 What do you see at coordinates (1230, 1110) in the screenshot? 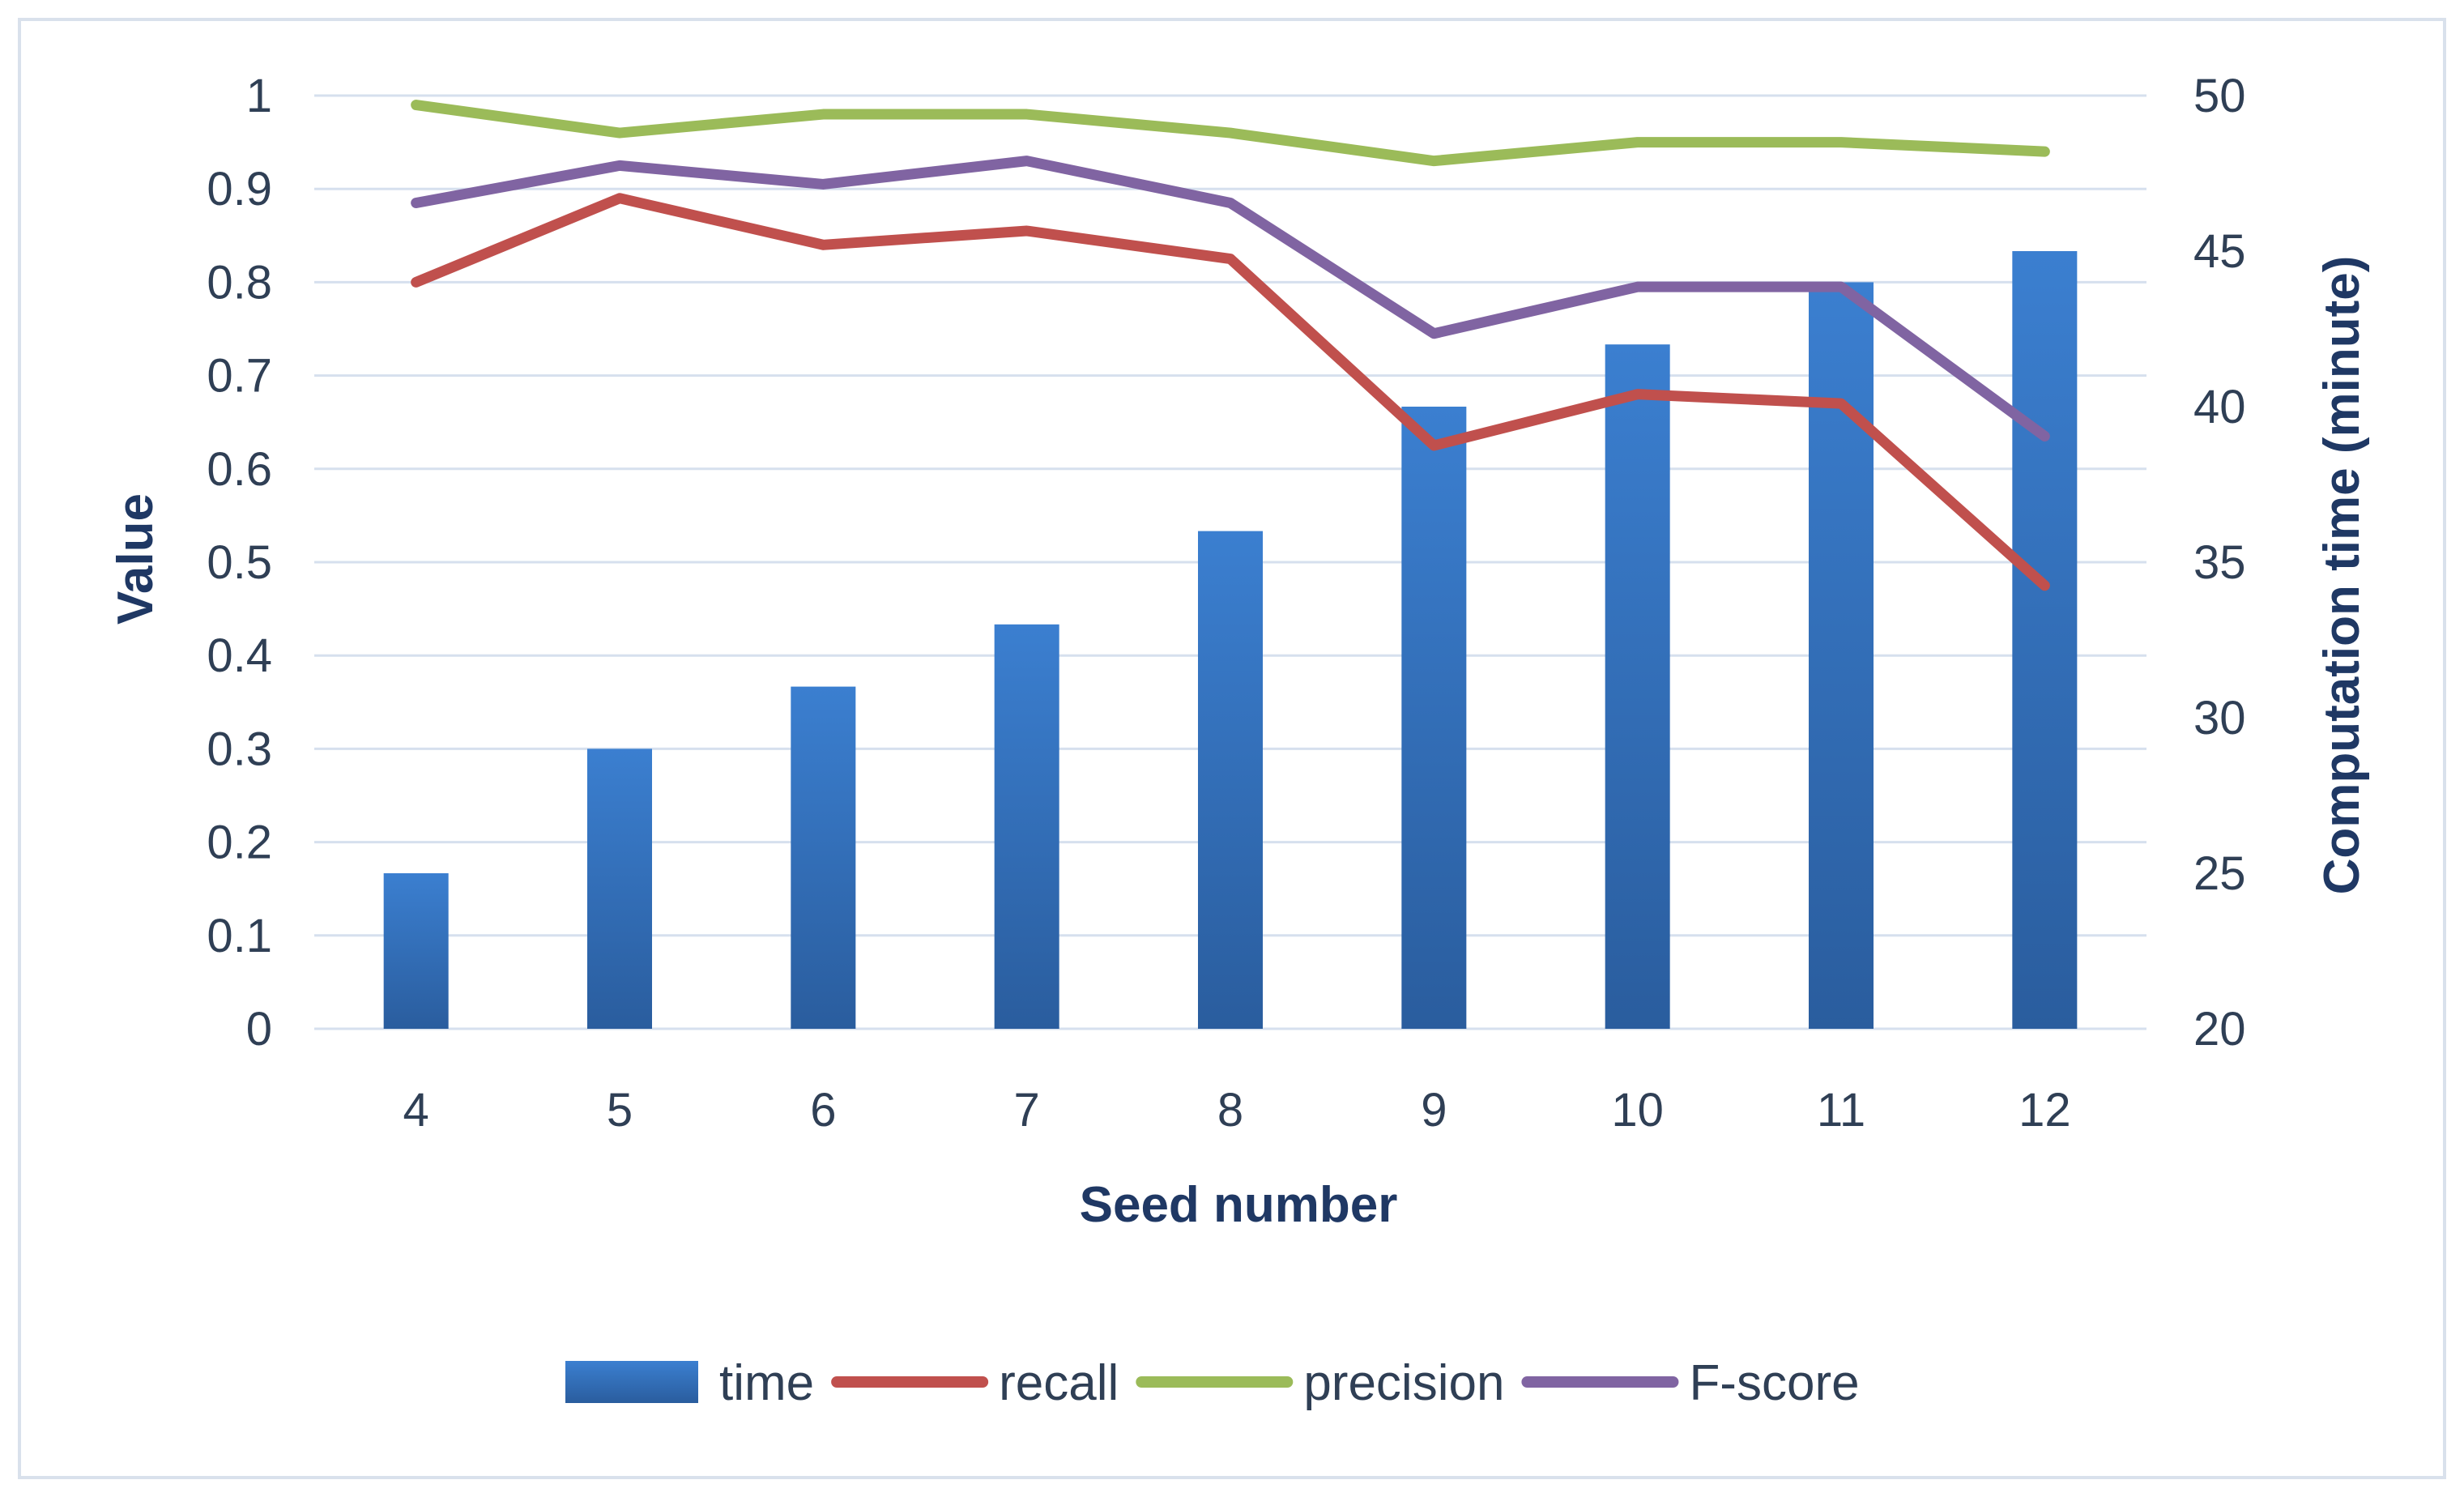
I see `x-tick-label: 8` at bounding box center [1230, 1110].